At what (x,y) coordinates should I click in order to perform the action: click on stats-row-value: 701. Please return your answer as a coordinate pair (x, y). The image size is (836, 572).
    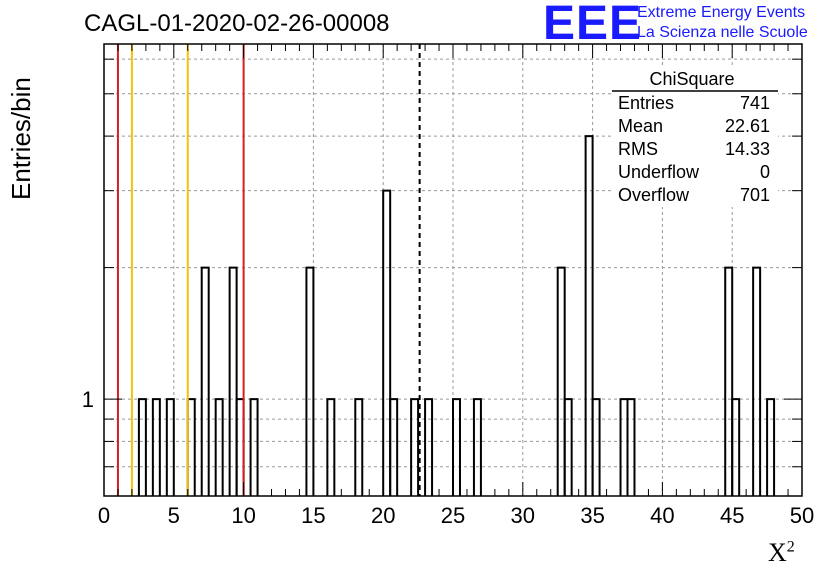
    Looking at the image, I should click on (755, 195).